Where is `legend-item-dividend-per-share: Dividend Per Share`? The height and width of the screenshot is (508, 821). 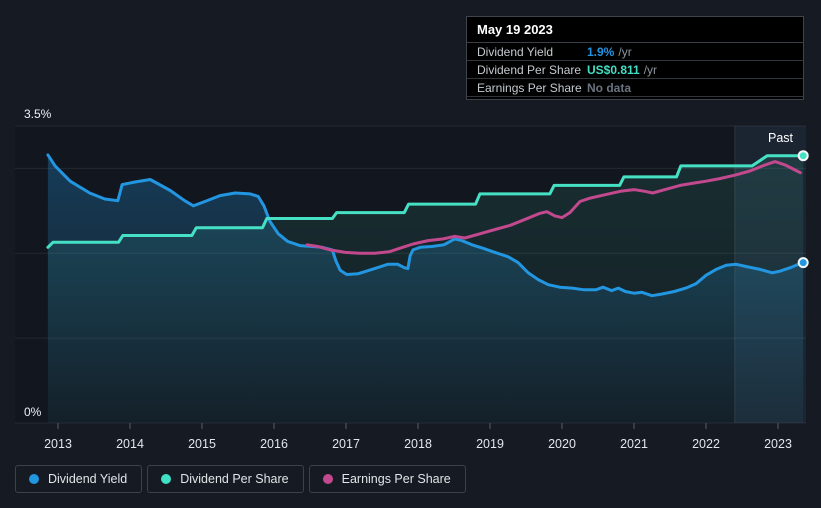 legend-item-dividend-per-share: Dividend Per Share is located at coordinates (225, 479).